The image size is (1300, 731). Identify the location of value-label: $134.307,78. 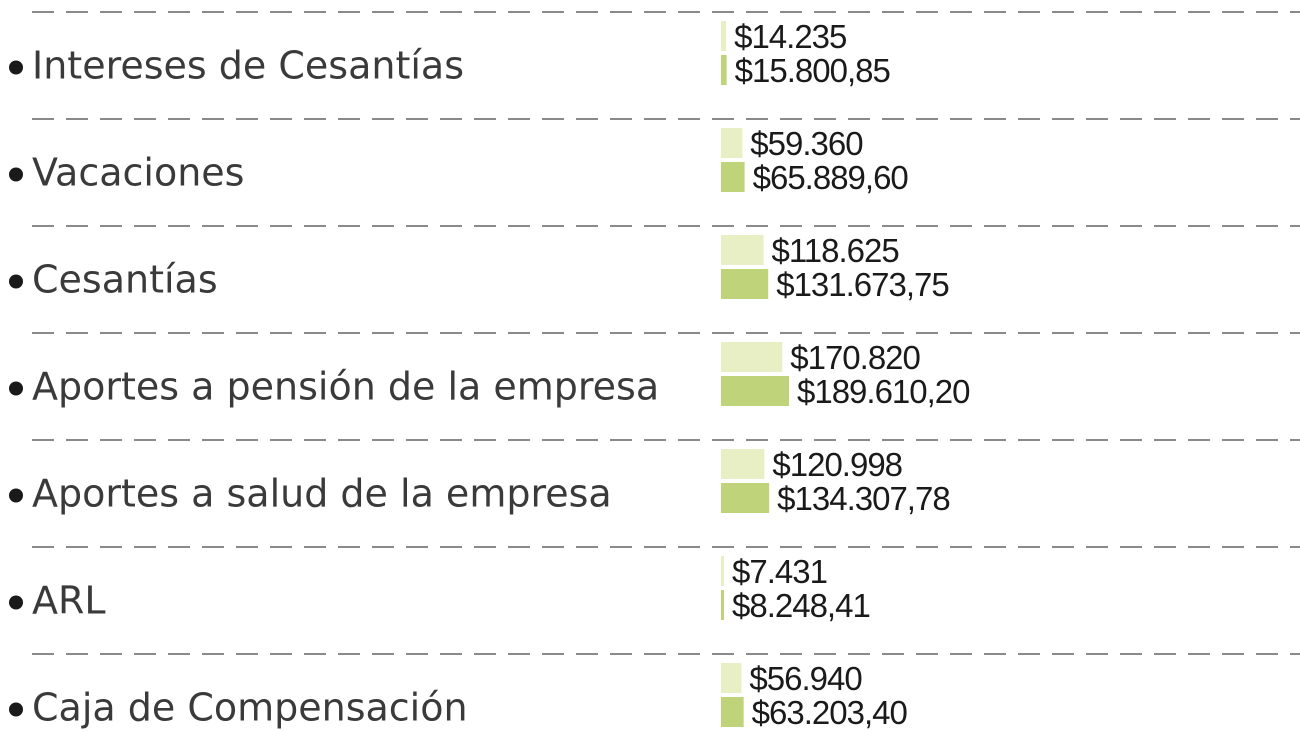
(863, 498).